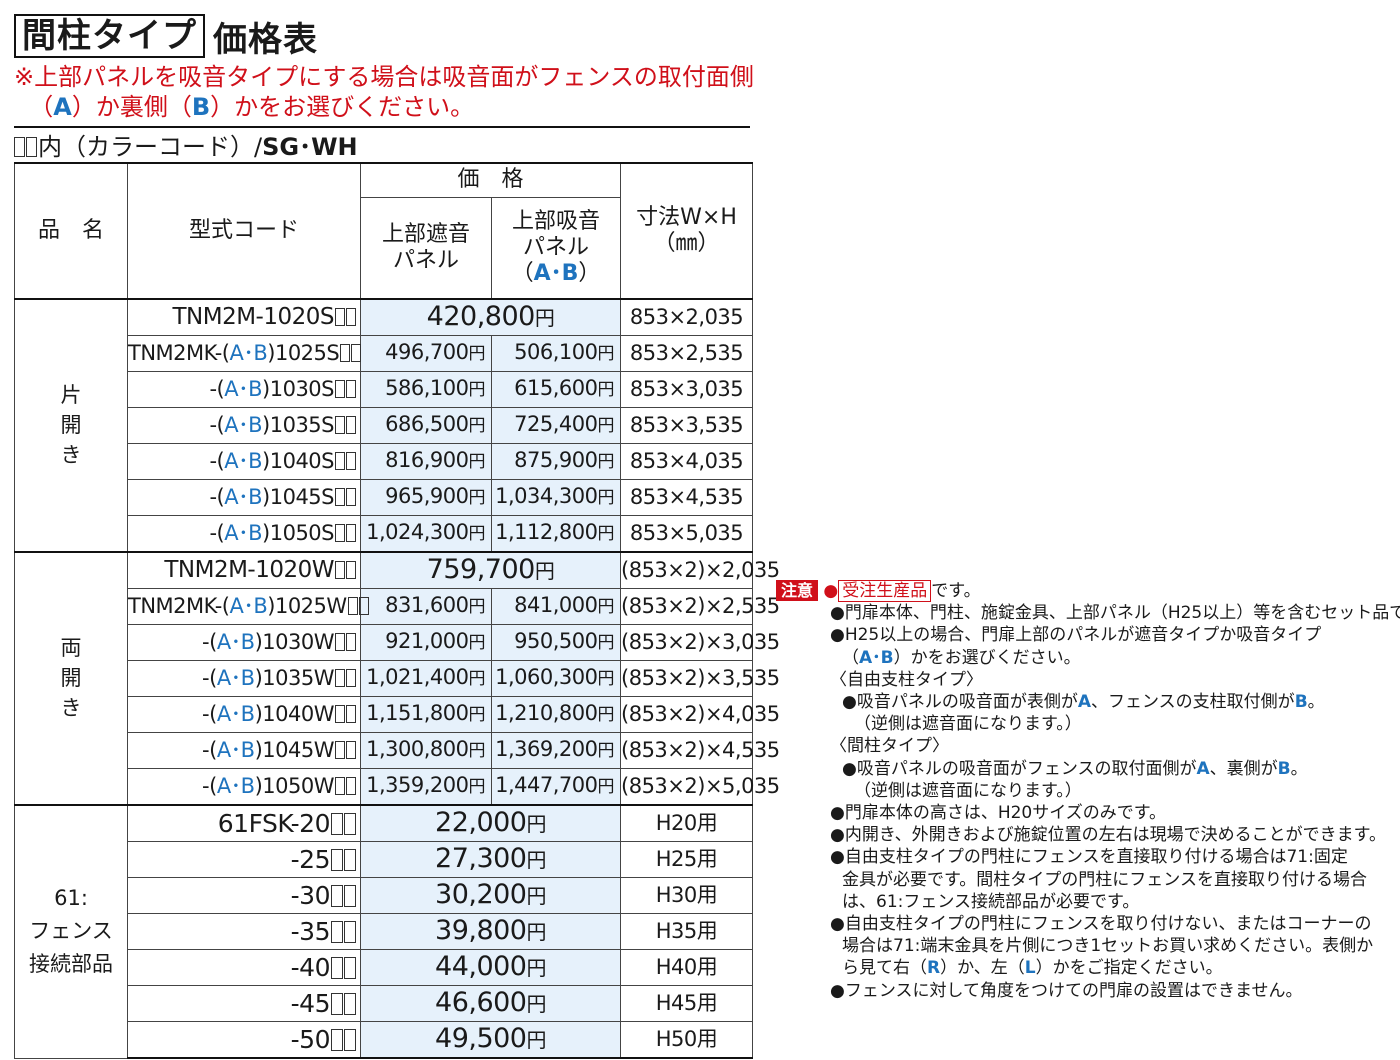 The image size is (1400, 1060). I want to click on size-cell: (853×2)×3,535, so click(700, 678).